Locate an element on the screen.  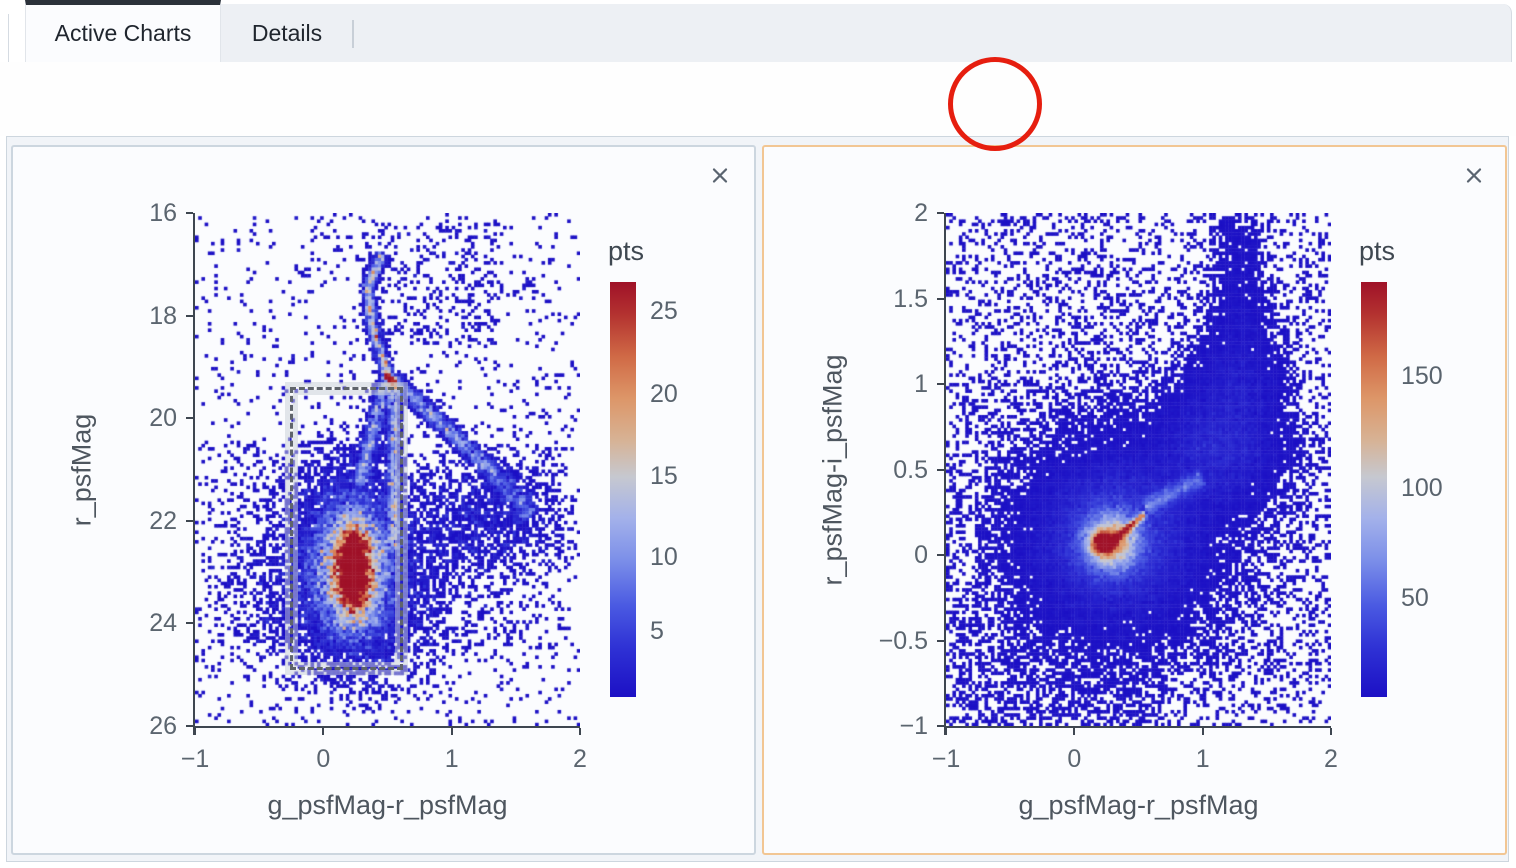
colorbar-tick-label: 100 is located at coordinates (1422, 487).